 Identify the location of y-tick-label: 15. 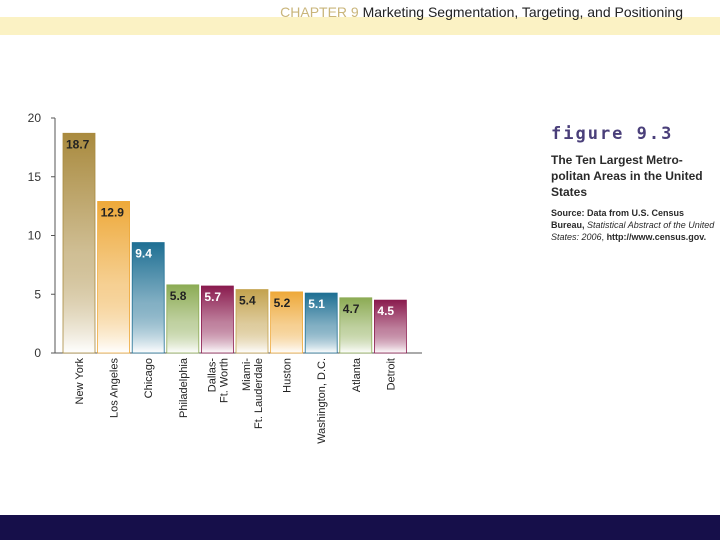
(35, 177).